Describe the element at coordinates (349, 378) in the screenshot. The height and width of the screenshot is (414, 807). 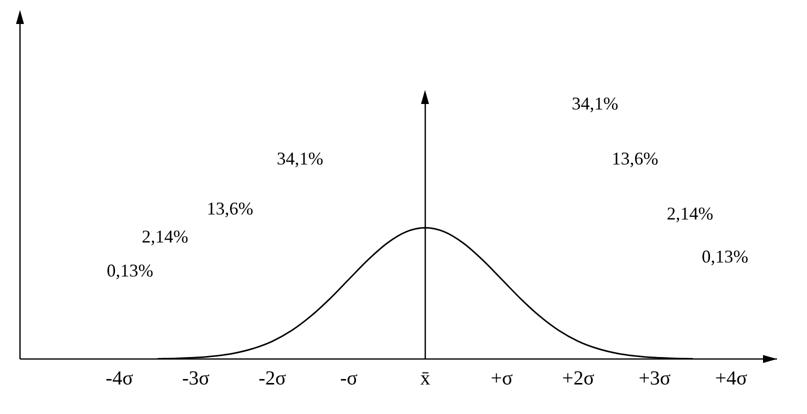
I see `x-tick-label: -σ` at that location.